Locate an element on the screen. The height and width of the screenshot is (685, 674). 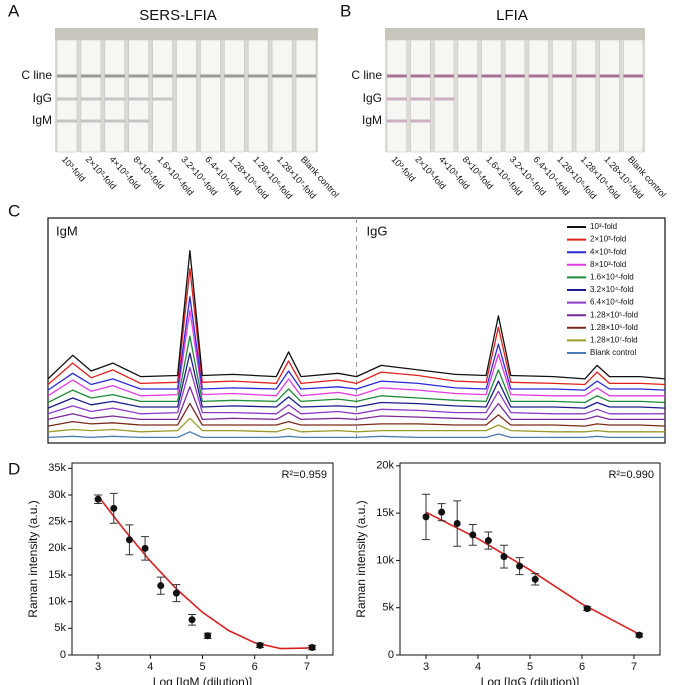
legend-label: 1.28×10⁶-fold is located at coordinates (614, 327).